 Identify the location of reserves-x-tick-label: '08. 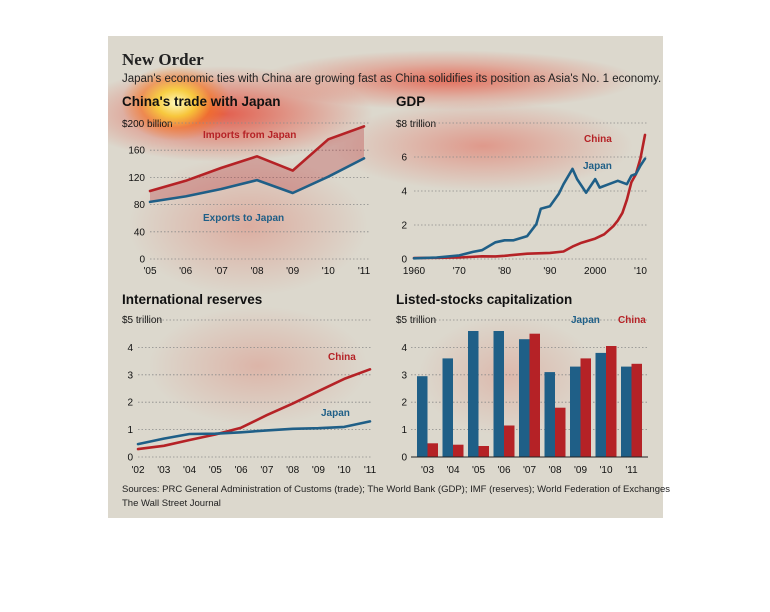
(292, 470).